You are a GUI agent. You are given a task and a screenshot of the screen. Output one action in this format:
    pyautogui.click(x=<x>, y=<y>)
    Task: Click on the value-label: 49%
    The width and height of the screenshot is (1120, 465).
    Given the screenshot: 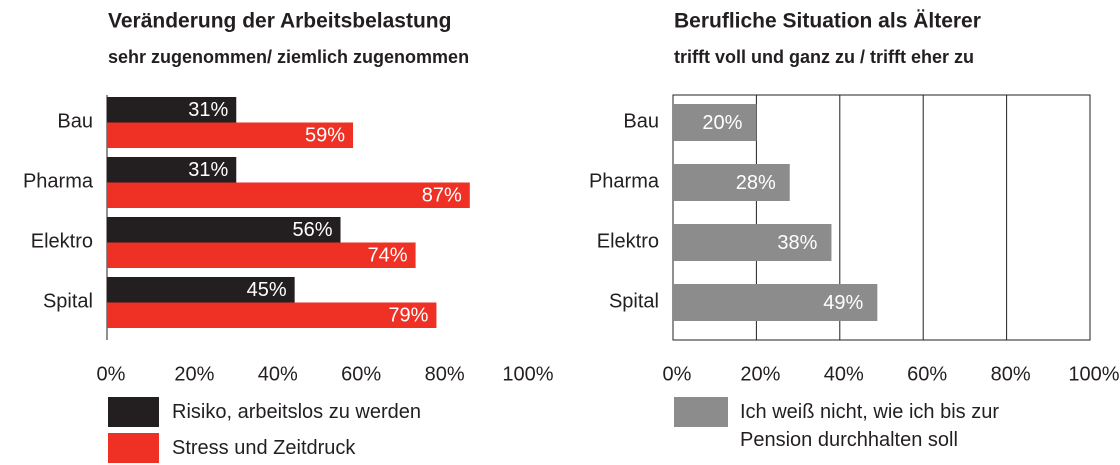 What is the action you would take?
    pyautogui.click(x=843, y=303)
    